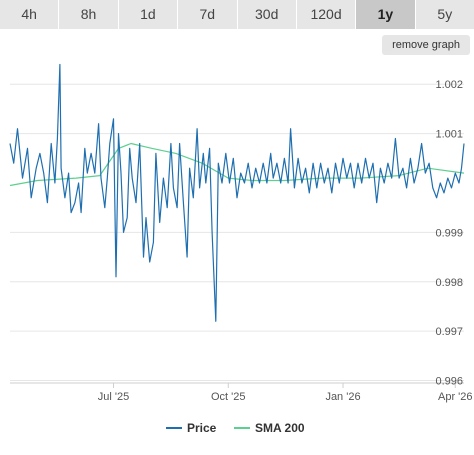 Image resolution: width=474 pixels, height=455 pixels. What do you see at coordinates (148, 14) in the screenshot?
I see `tab-1d: 1d` at bounding box center [148, 14].